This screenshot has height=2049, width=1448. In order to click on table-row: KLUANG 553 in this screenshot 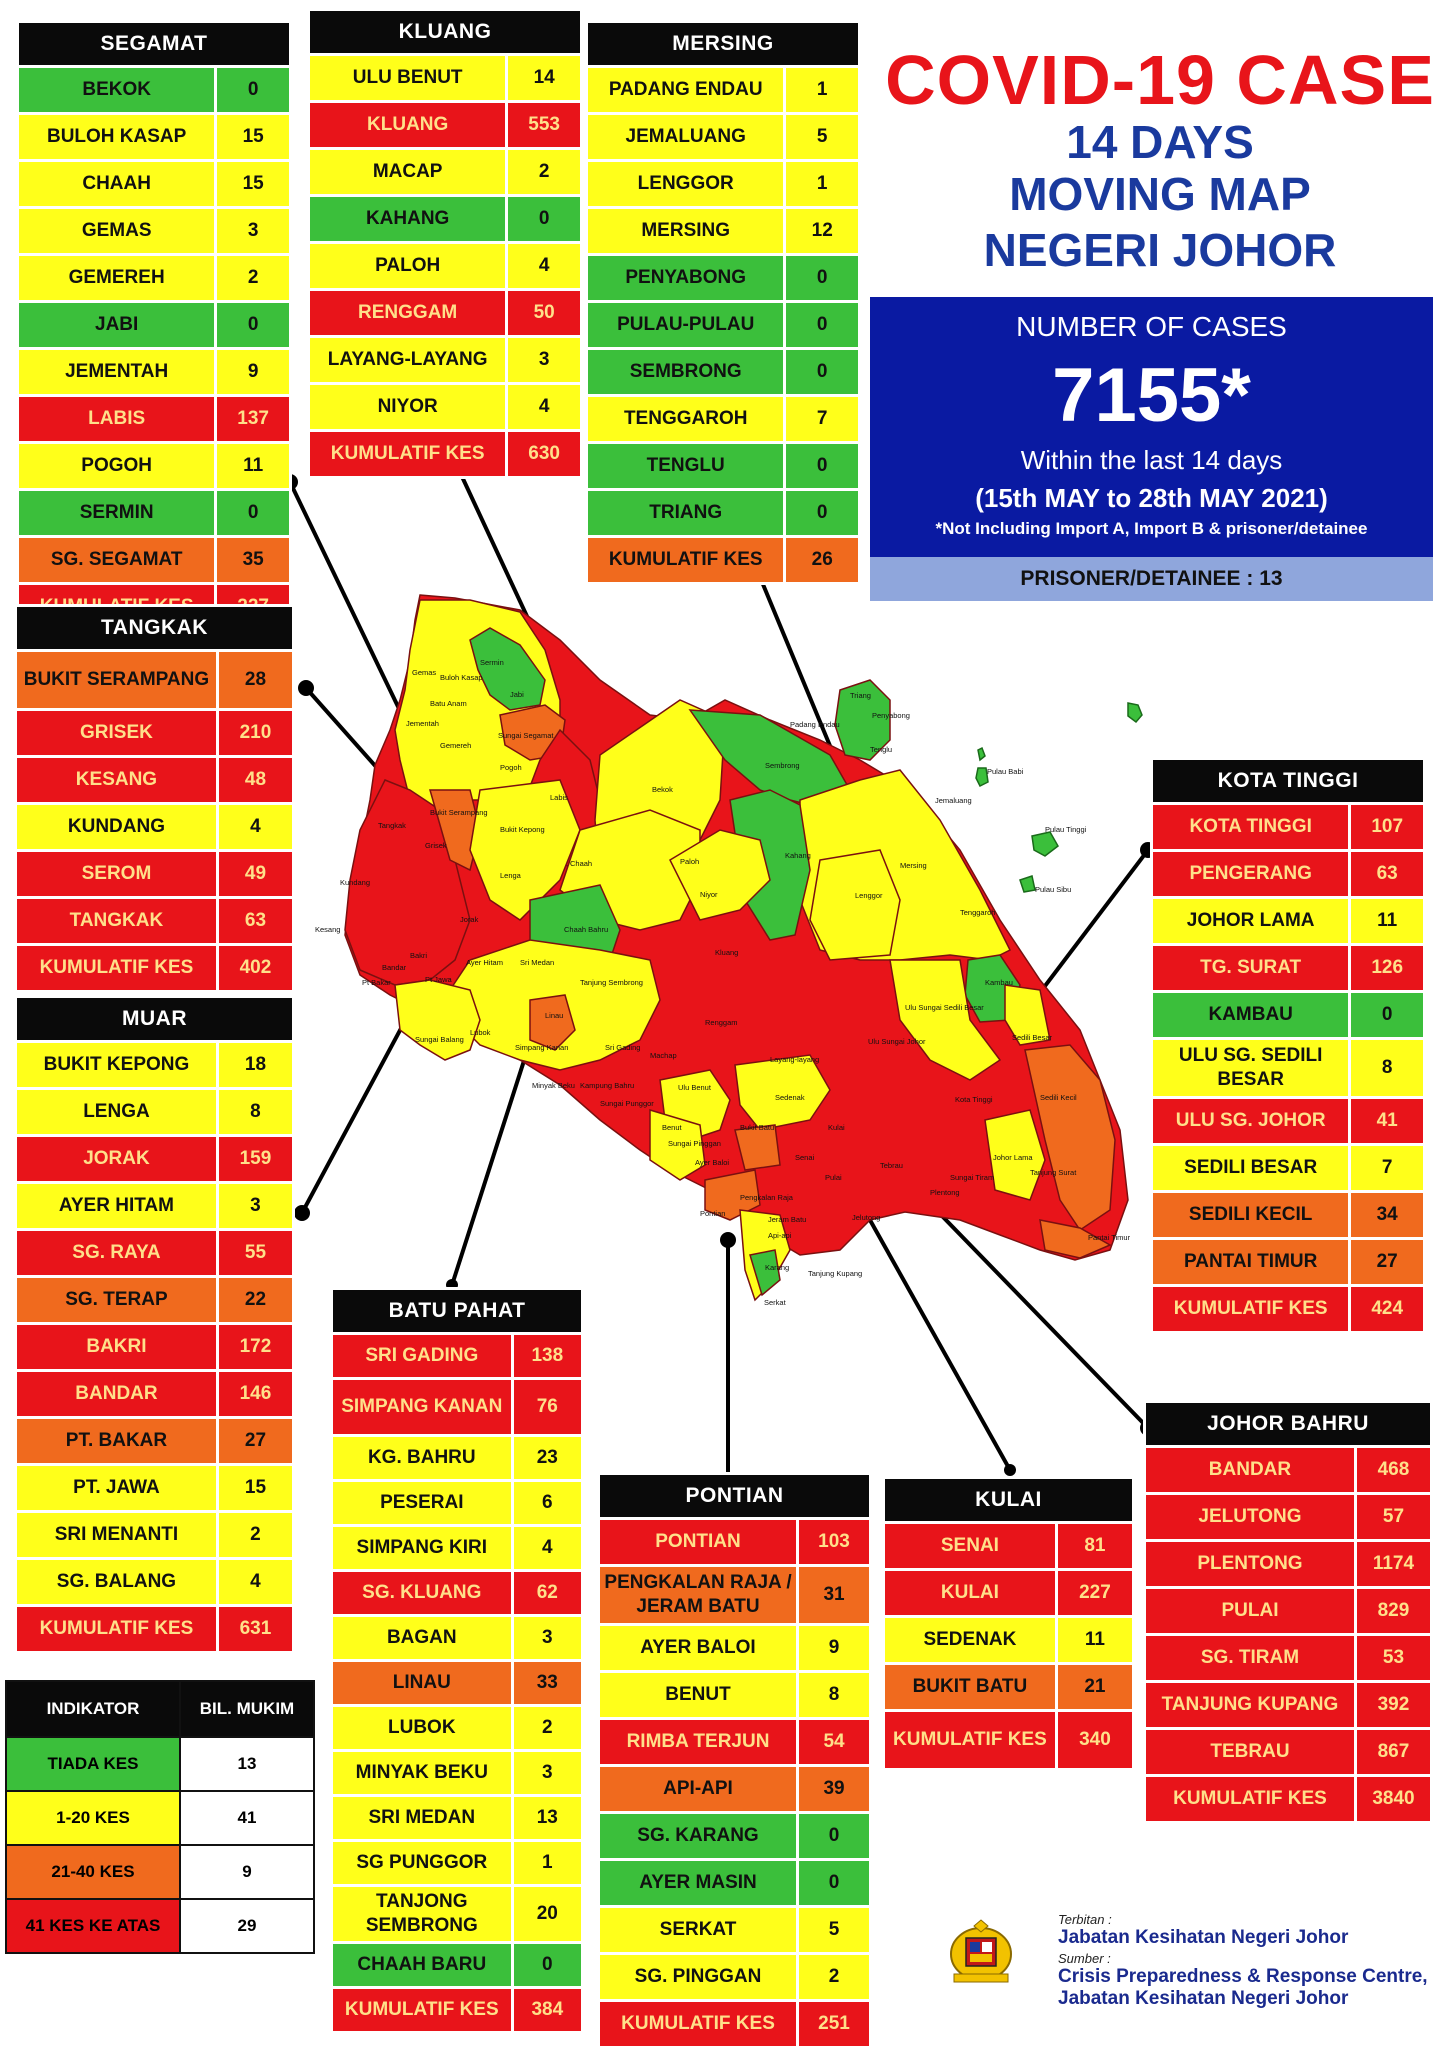, I will do `click(444, 125)`.